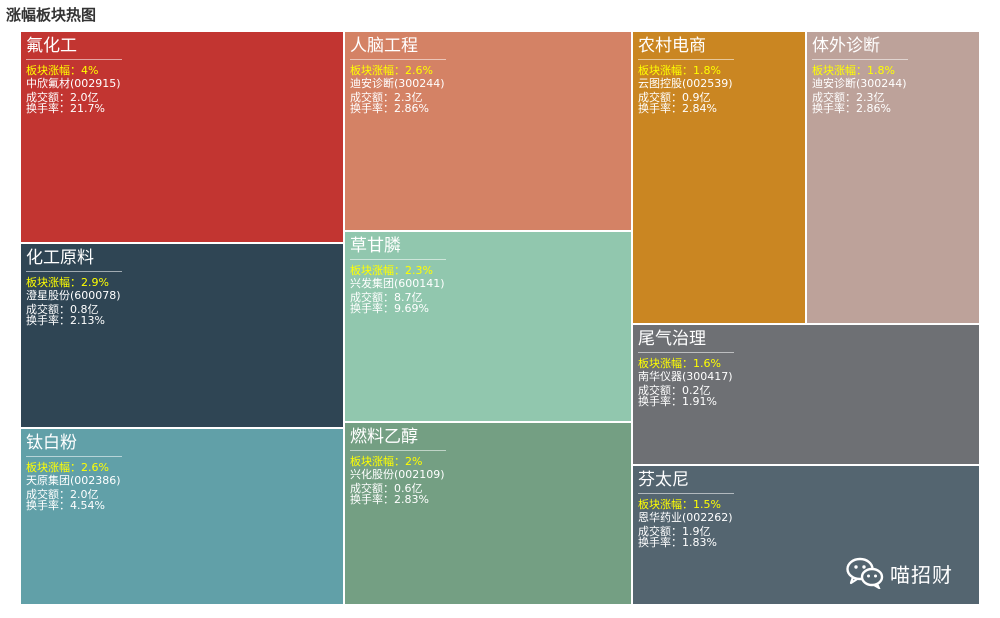 The image size is (1000, 618). I want to click on sector-name: 钛白粉, so click(51, 443).